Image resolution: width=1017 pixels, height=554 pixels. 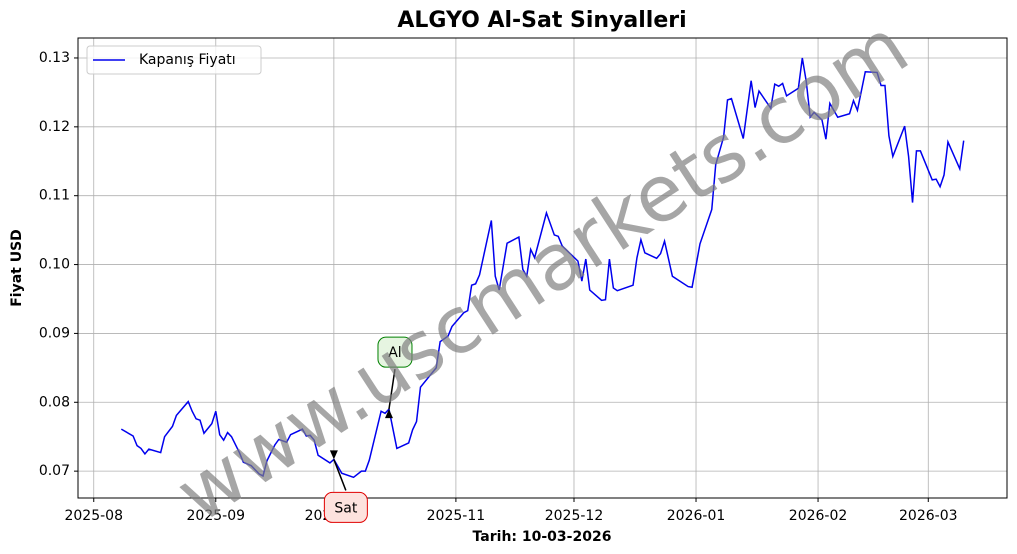 I want to click on y-axis-label: Fiyat USD, so click(x=17, y=268).